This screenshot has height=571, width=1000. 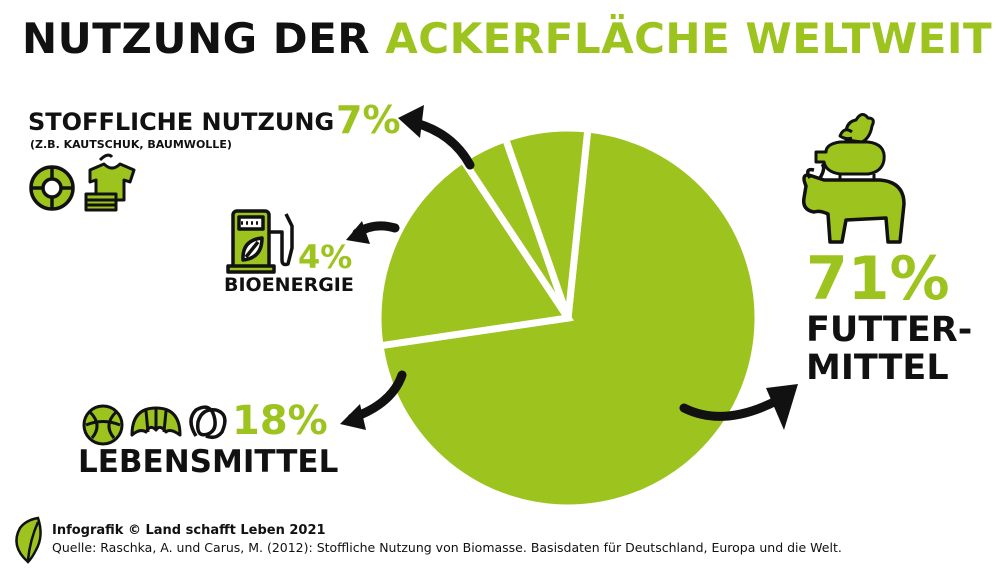 What do you see at coordinates (782, 407) in the screenshot?
I see `arrow-head-futter` at bounding box center [782, 407].